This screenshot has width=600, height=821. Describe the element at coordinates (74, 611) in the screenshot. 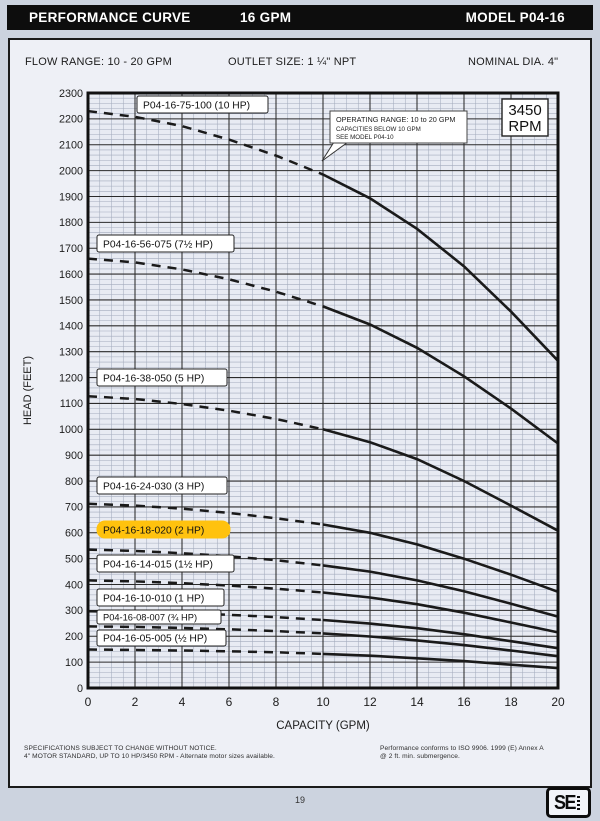

I see `svg-text: 300` at that location.